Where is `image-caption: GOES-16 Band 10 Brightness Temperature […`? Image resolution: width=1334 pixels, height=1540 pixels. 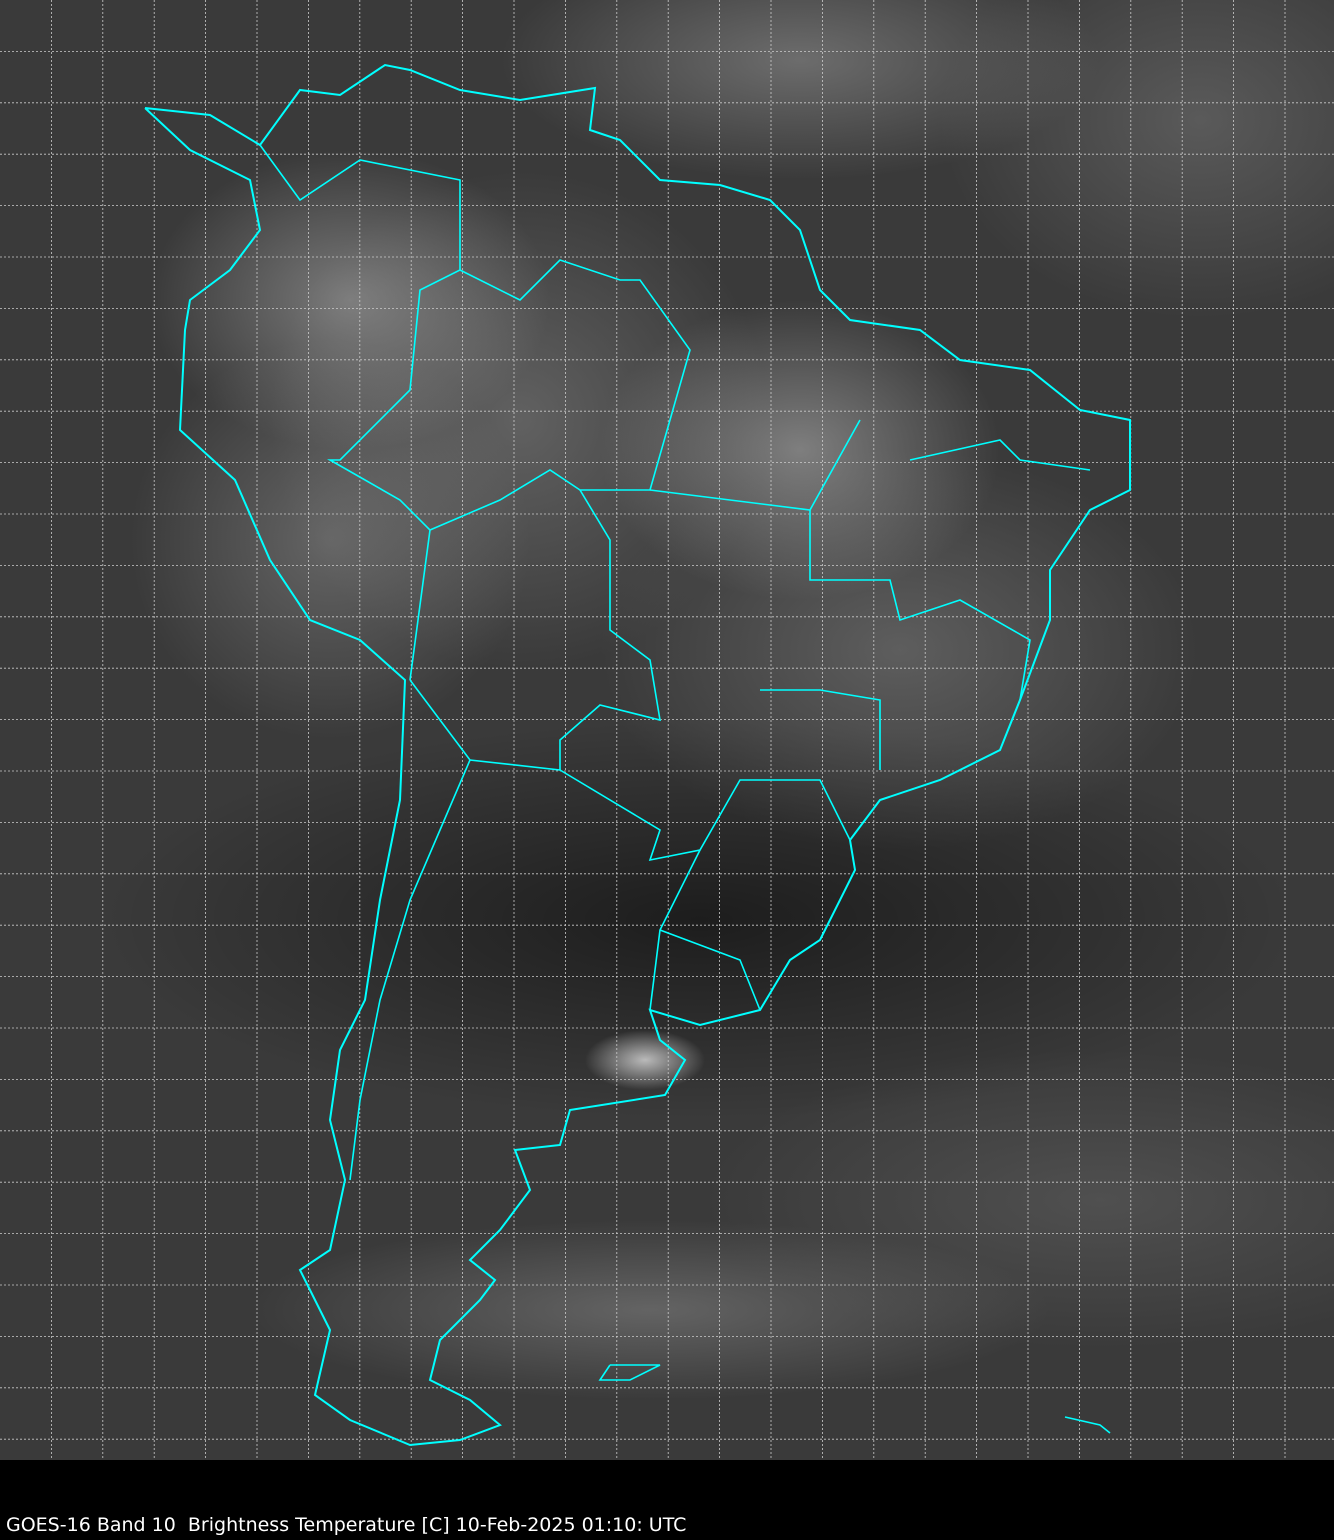
image-caption: GOES-16 Band 10 Brightness Temperature [… is located at coordinates (346, 1525).